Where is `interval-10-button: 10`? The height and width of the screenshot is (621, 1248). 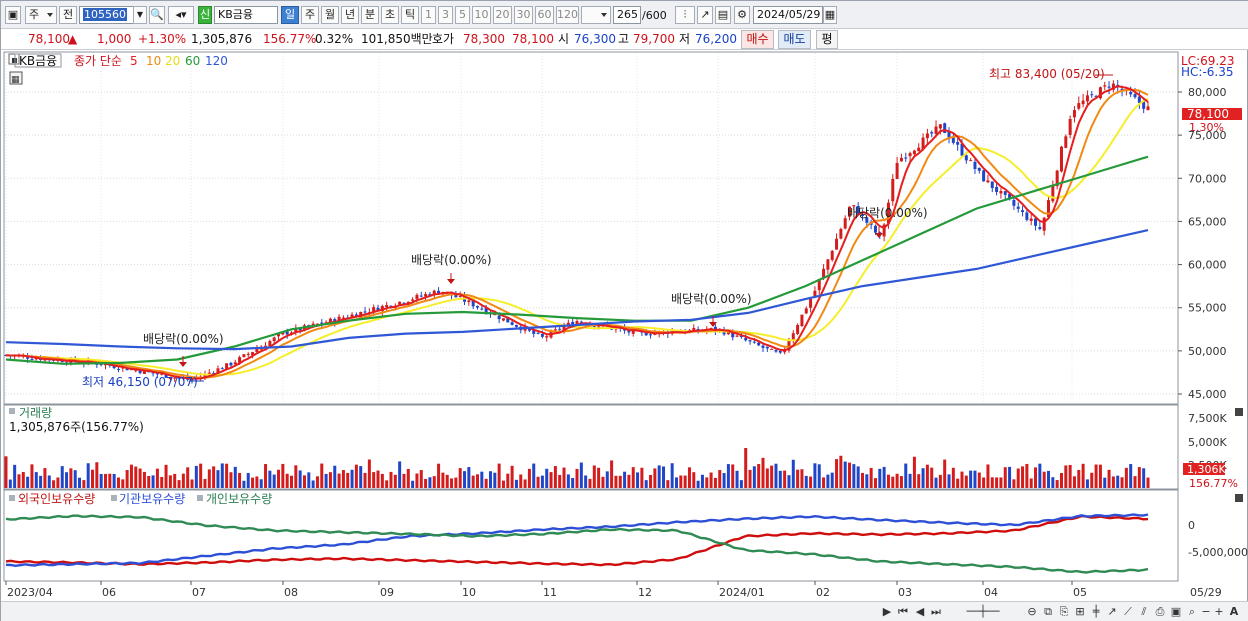 interval-10-button: 10 is located at coordinates (481, 15).